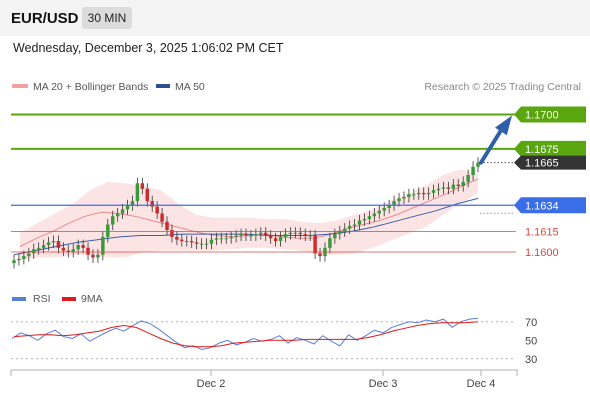 Image resolution: width=590 pixels, height=405 pixels. What do you see at coordinates (246, 334) in the screenshot?
I see `rsi-ma-line` at bounding box center [246, 334].